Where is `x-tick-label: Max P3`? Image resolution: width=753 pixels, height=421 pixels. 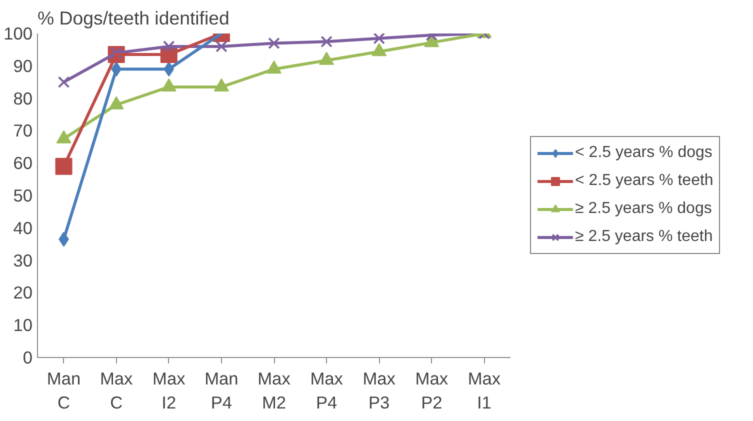 x-tick-label: Max P3 is located at coordinates (379, 390).